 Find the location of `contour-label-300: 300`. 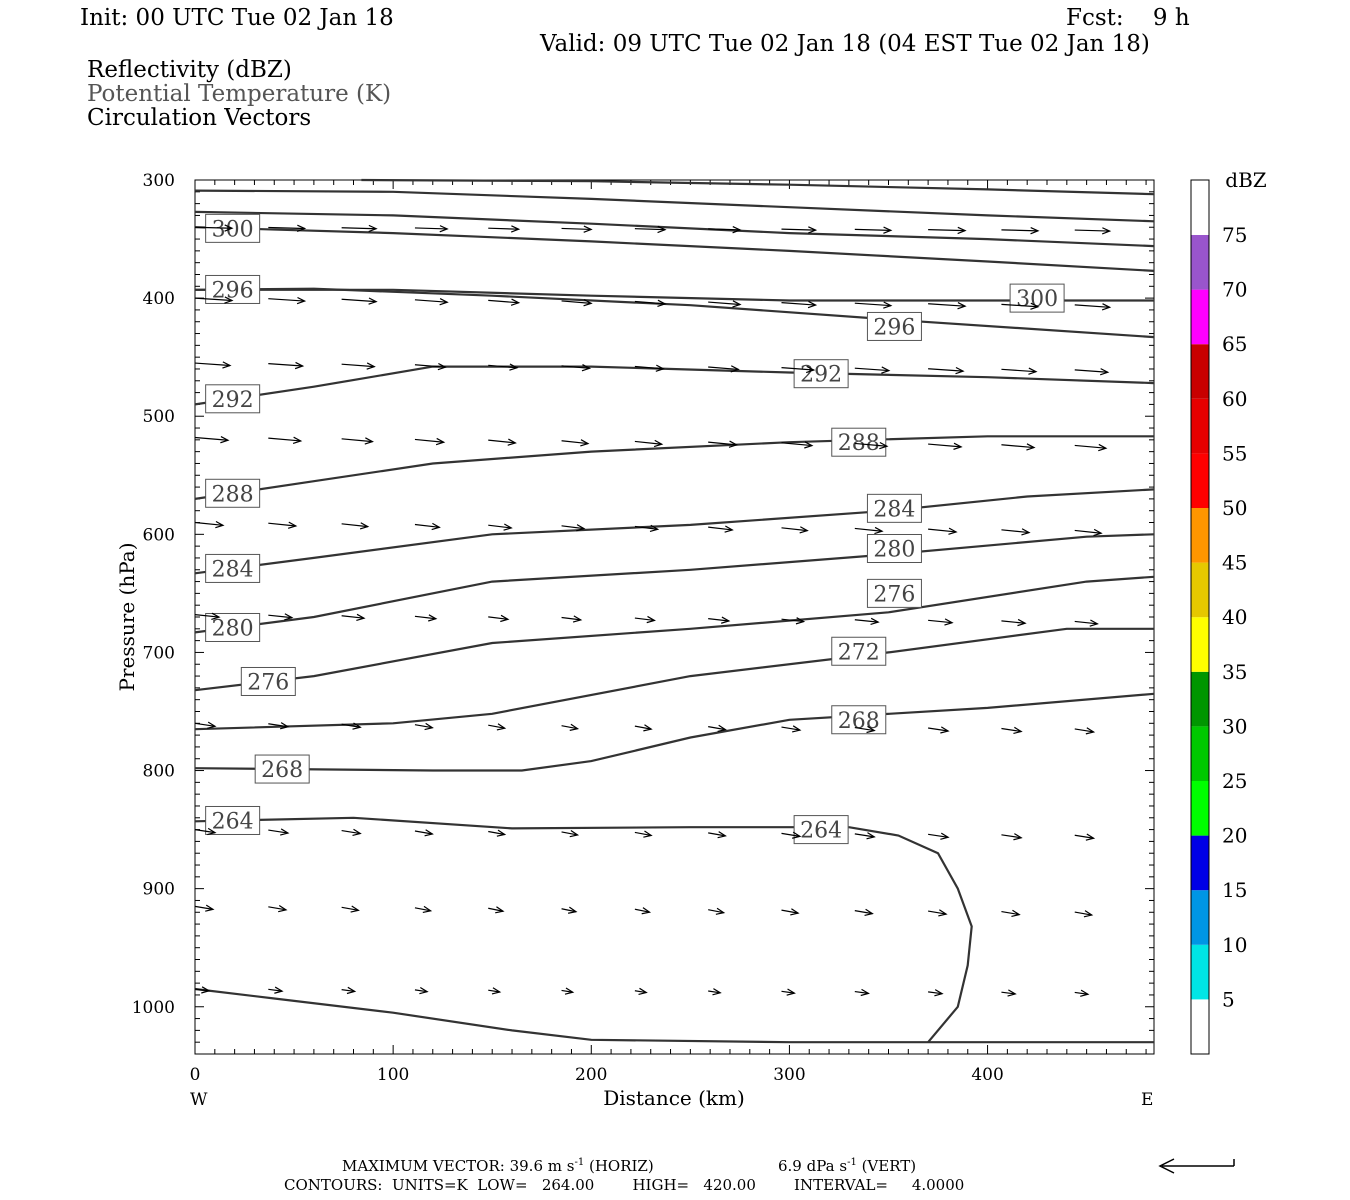

contour-label-300: 300 is located at coordinates (1037, 298).